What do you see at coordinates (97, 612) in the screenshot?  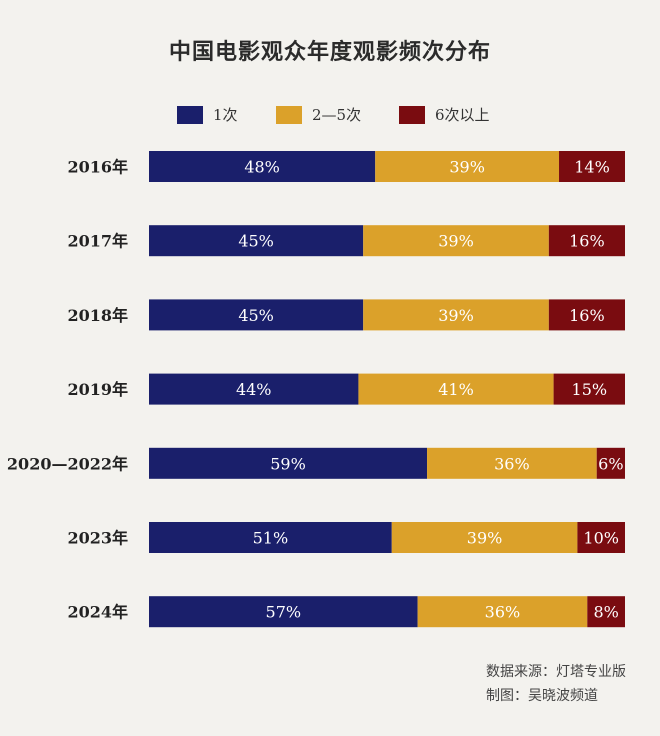 I see `category-label: 2024年` at bounding box center [97, 612].